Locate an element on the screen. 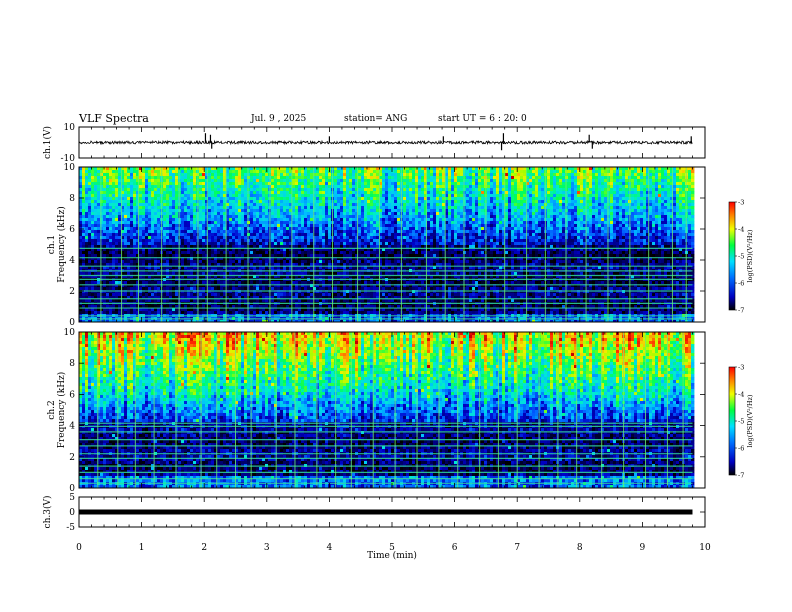  x-axis-label: Time (min) is located at coordinates (392, 555).